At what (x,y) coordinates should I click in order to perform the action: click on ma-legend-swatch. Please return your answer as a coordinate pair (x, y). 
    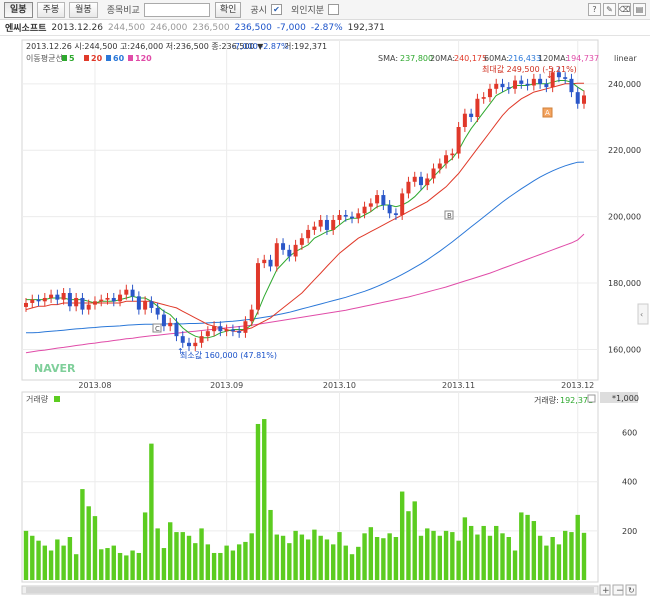
    Looking at the image, I should click on (130, 58).